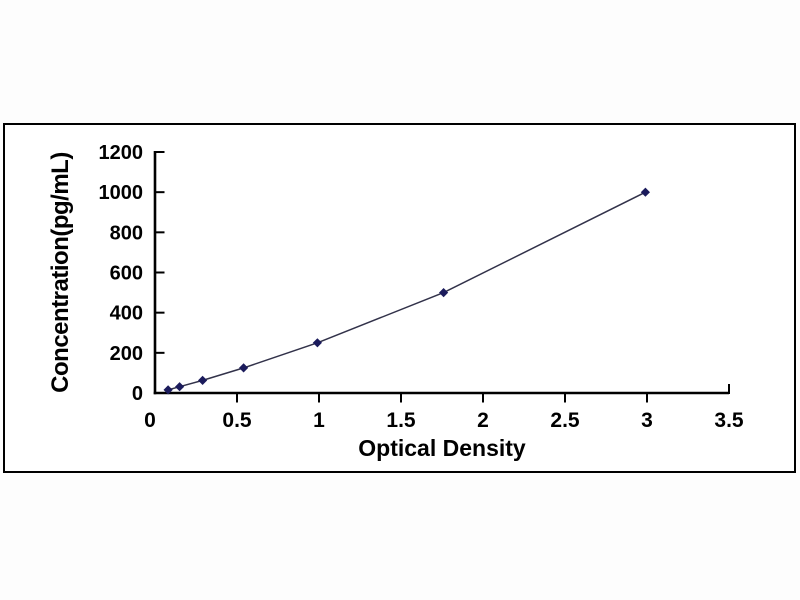 This screenshot has width=800, height=600. What do you see at coordinates (319, 420) in the screenshot?
I see `x-tick-label: 1` at bounding box center [319, 420].